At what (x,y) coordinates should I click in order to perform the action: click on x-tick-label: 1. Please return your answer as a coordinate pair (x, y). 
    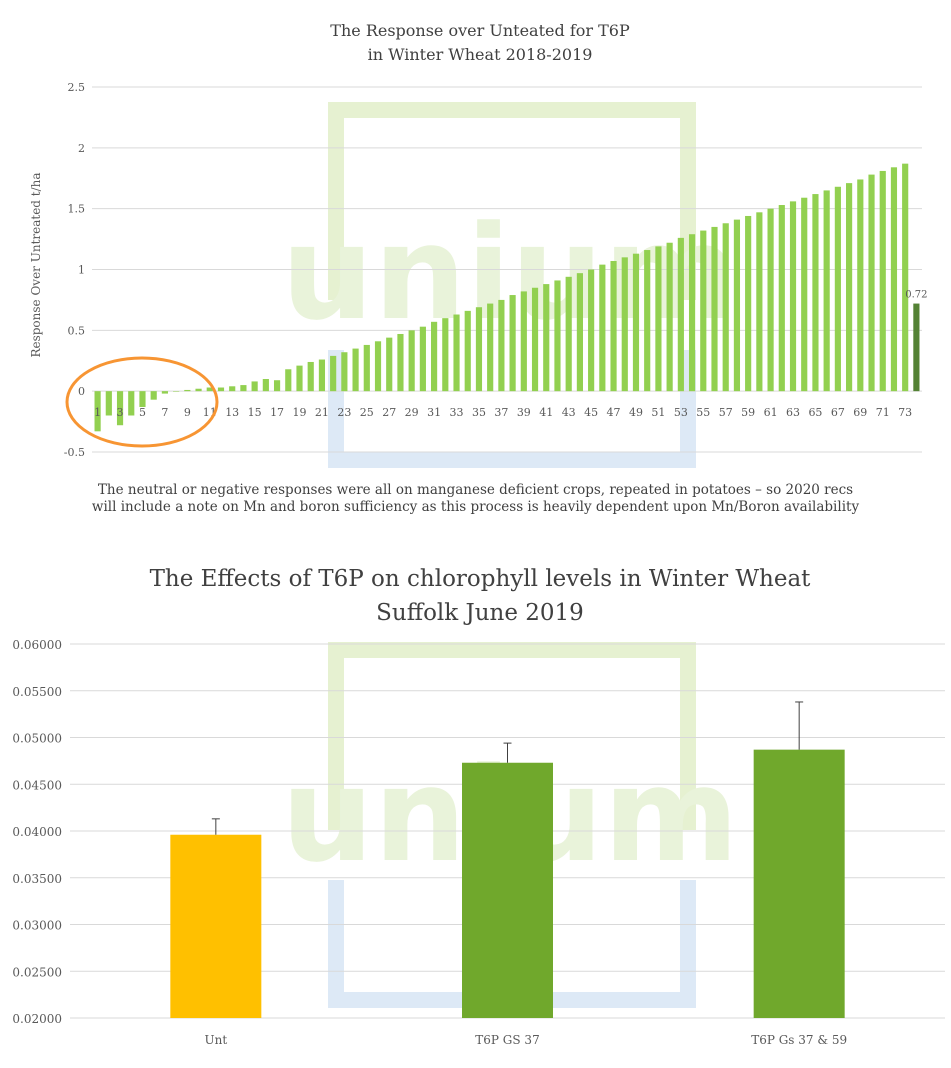
    Looking at the image, I should click on (97, 412).